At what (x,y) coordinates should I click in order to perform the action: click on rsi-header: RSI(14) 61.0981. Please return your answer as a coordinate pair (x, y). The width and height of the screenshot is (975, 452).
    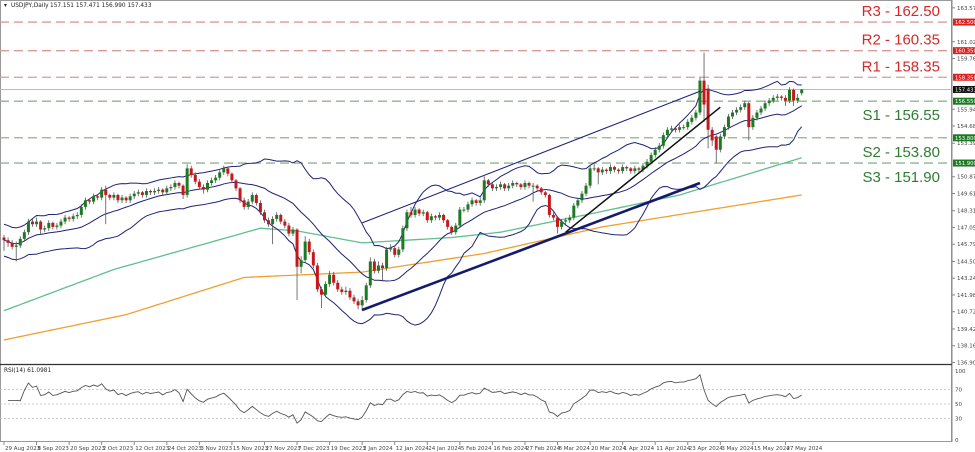
    Looking at the image, I should click on (27, 371).